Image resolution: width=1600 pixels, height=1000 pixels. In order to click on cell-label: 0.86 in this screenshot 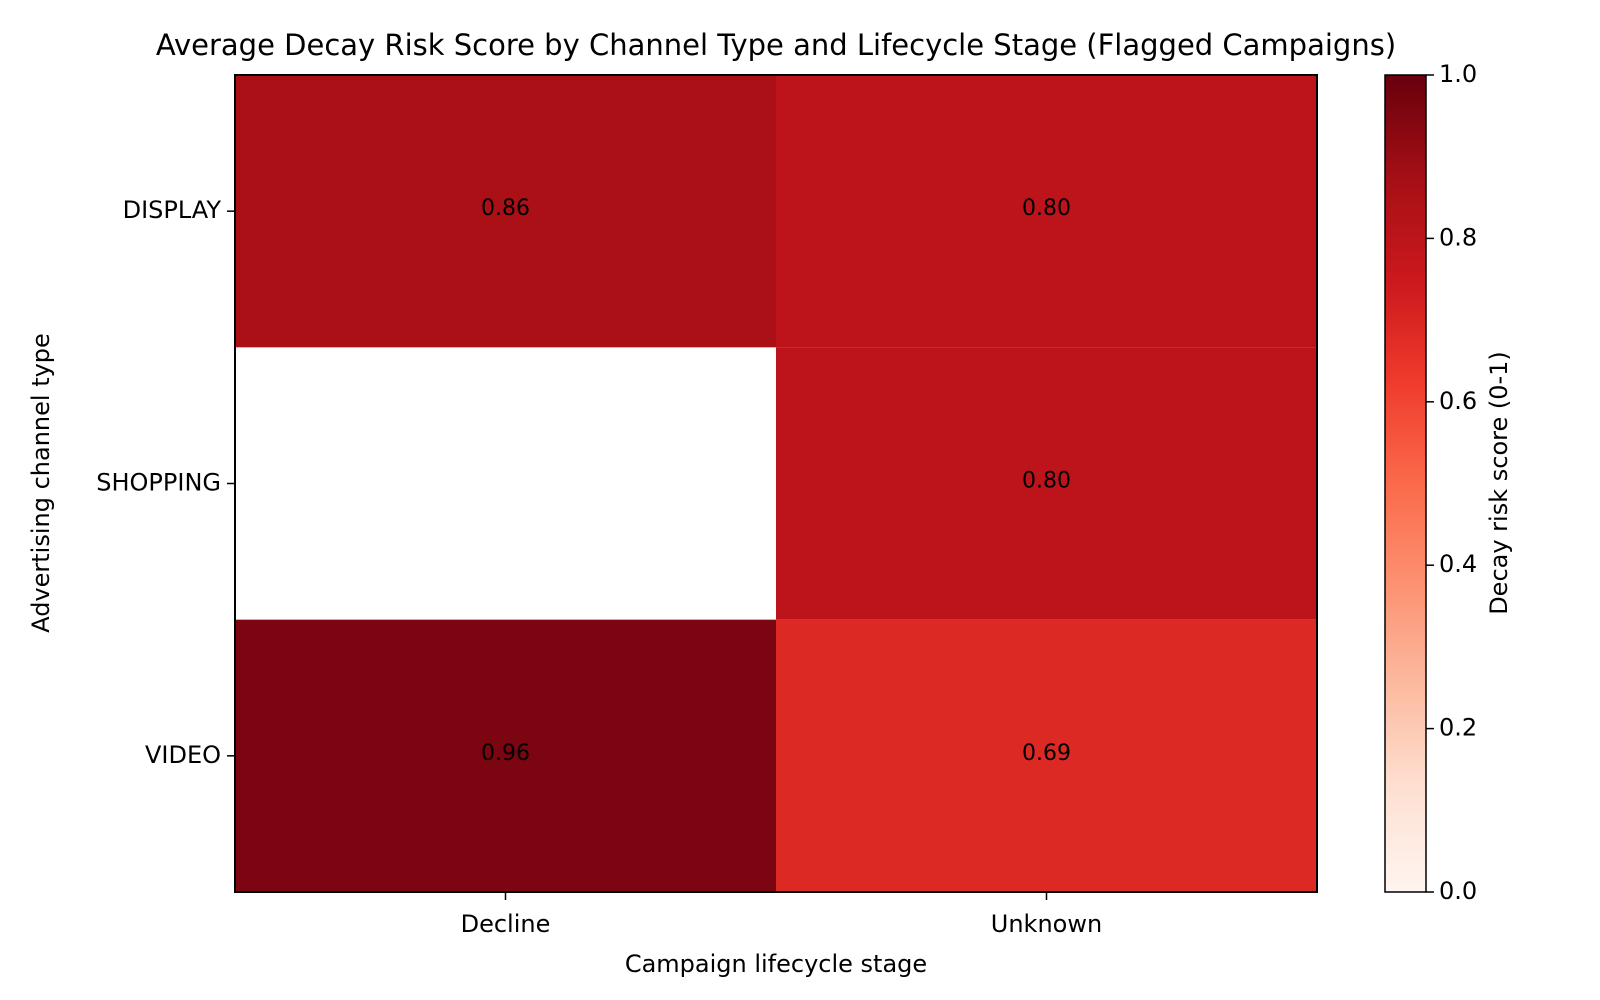, I will do `click(505, 208)`.